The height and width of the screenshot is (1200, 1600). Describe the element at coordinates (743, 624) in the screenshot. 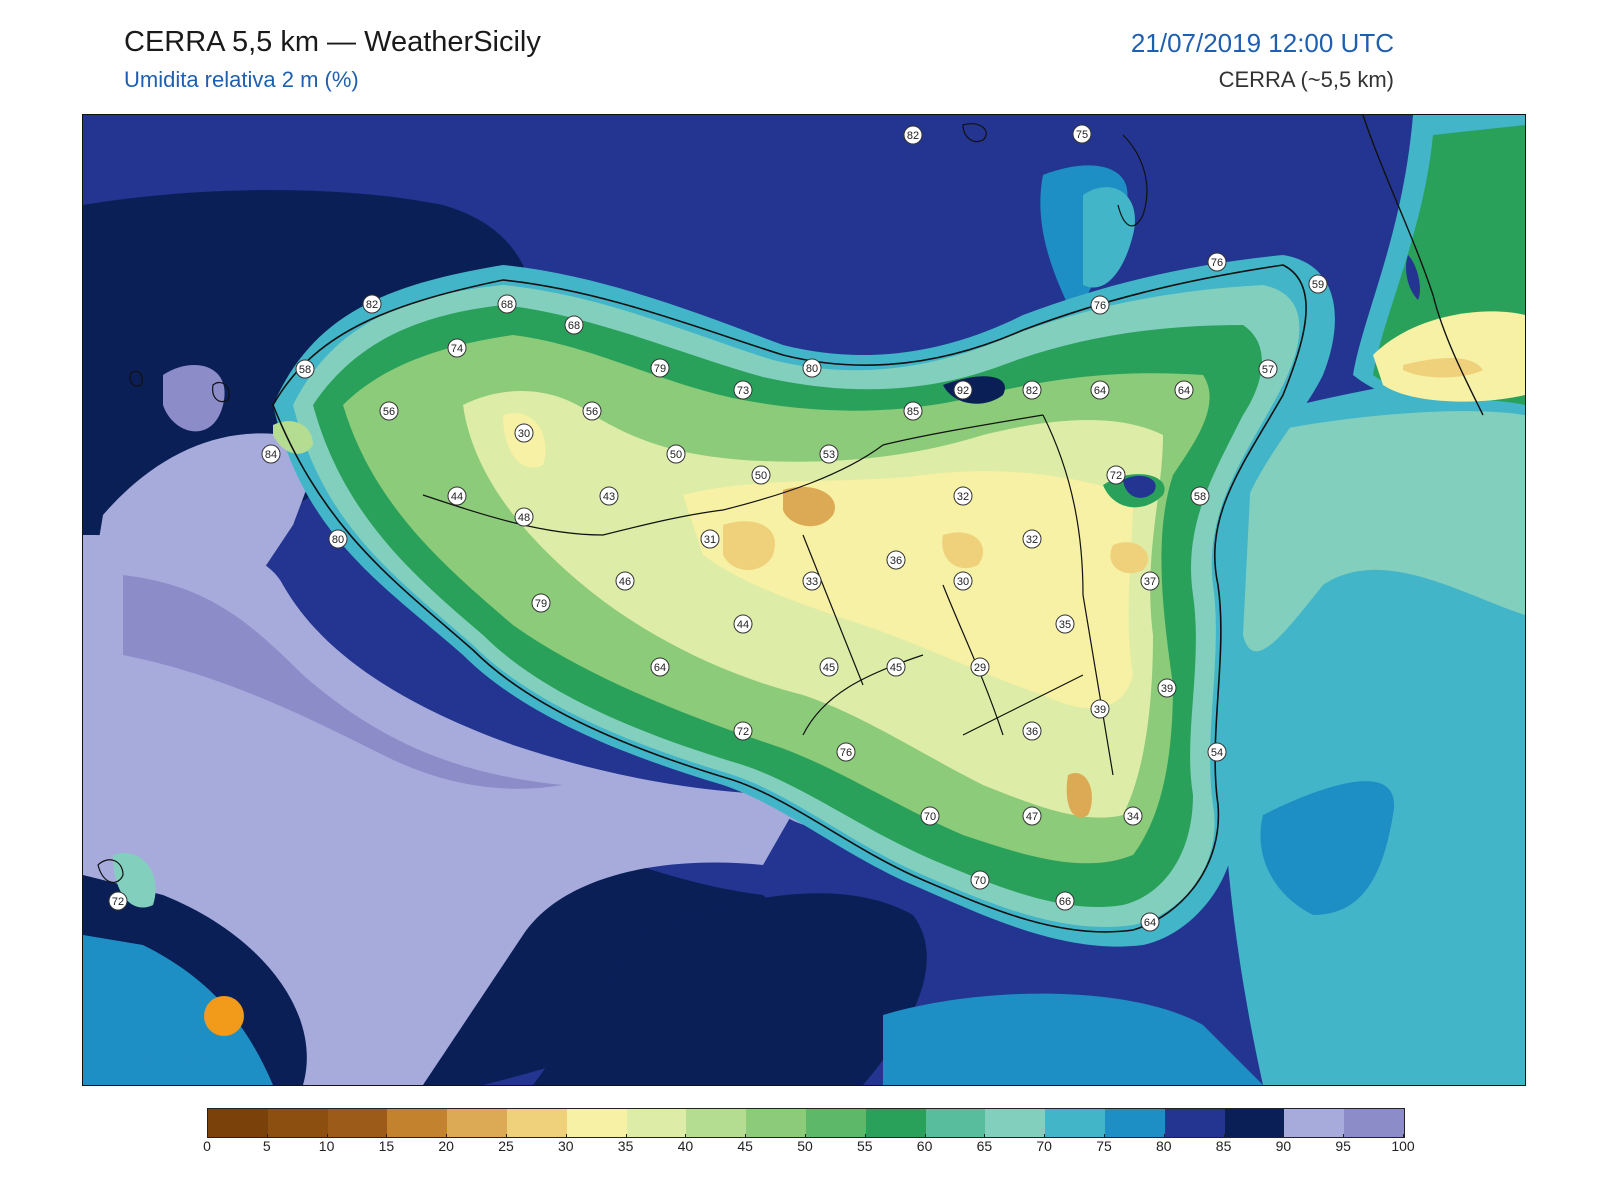

I see `station-marker: 44` at that location.